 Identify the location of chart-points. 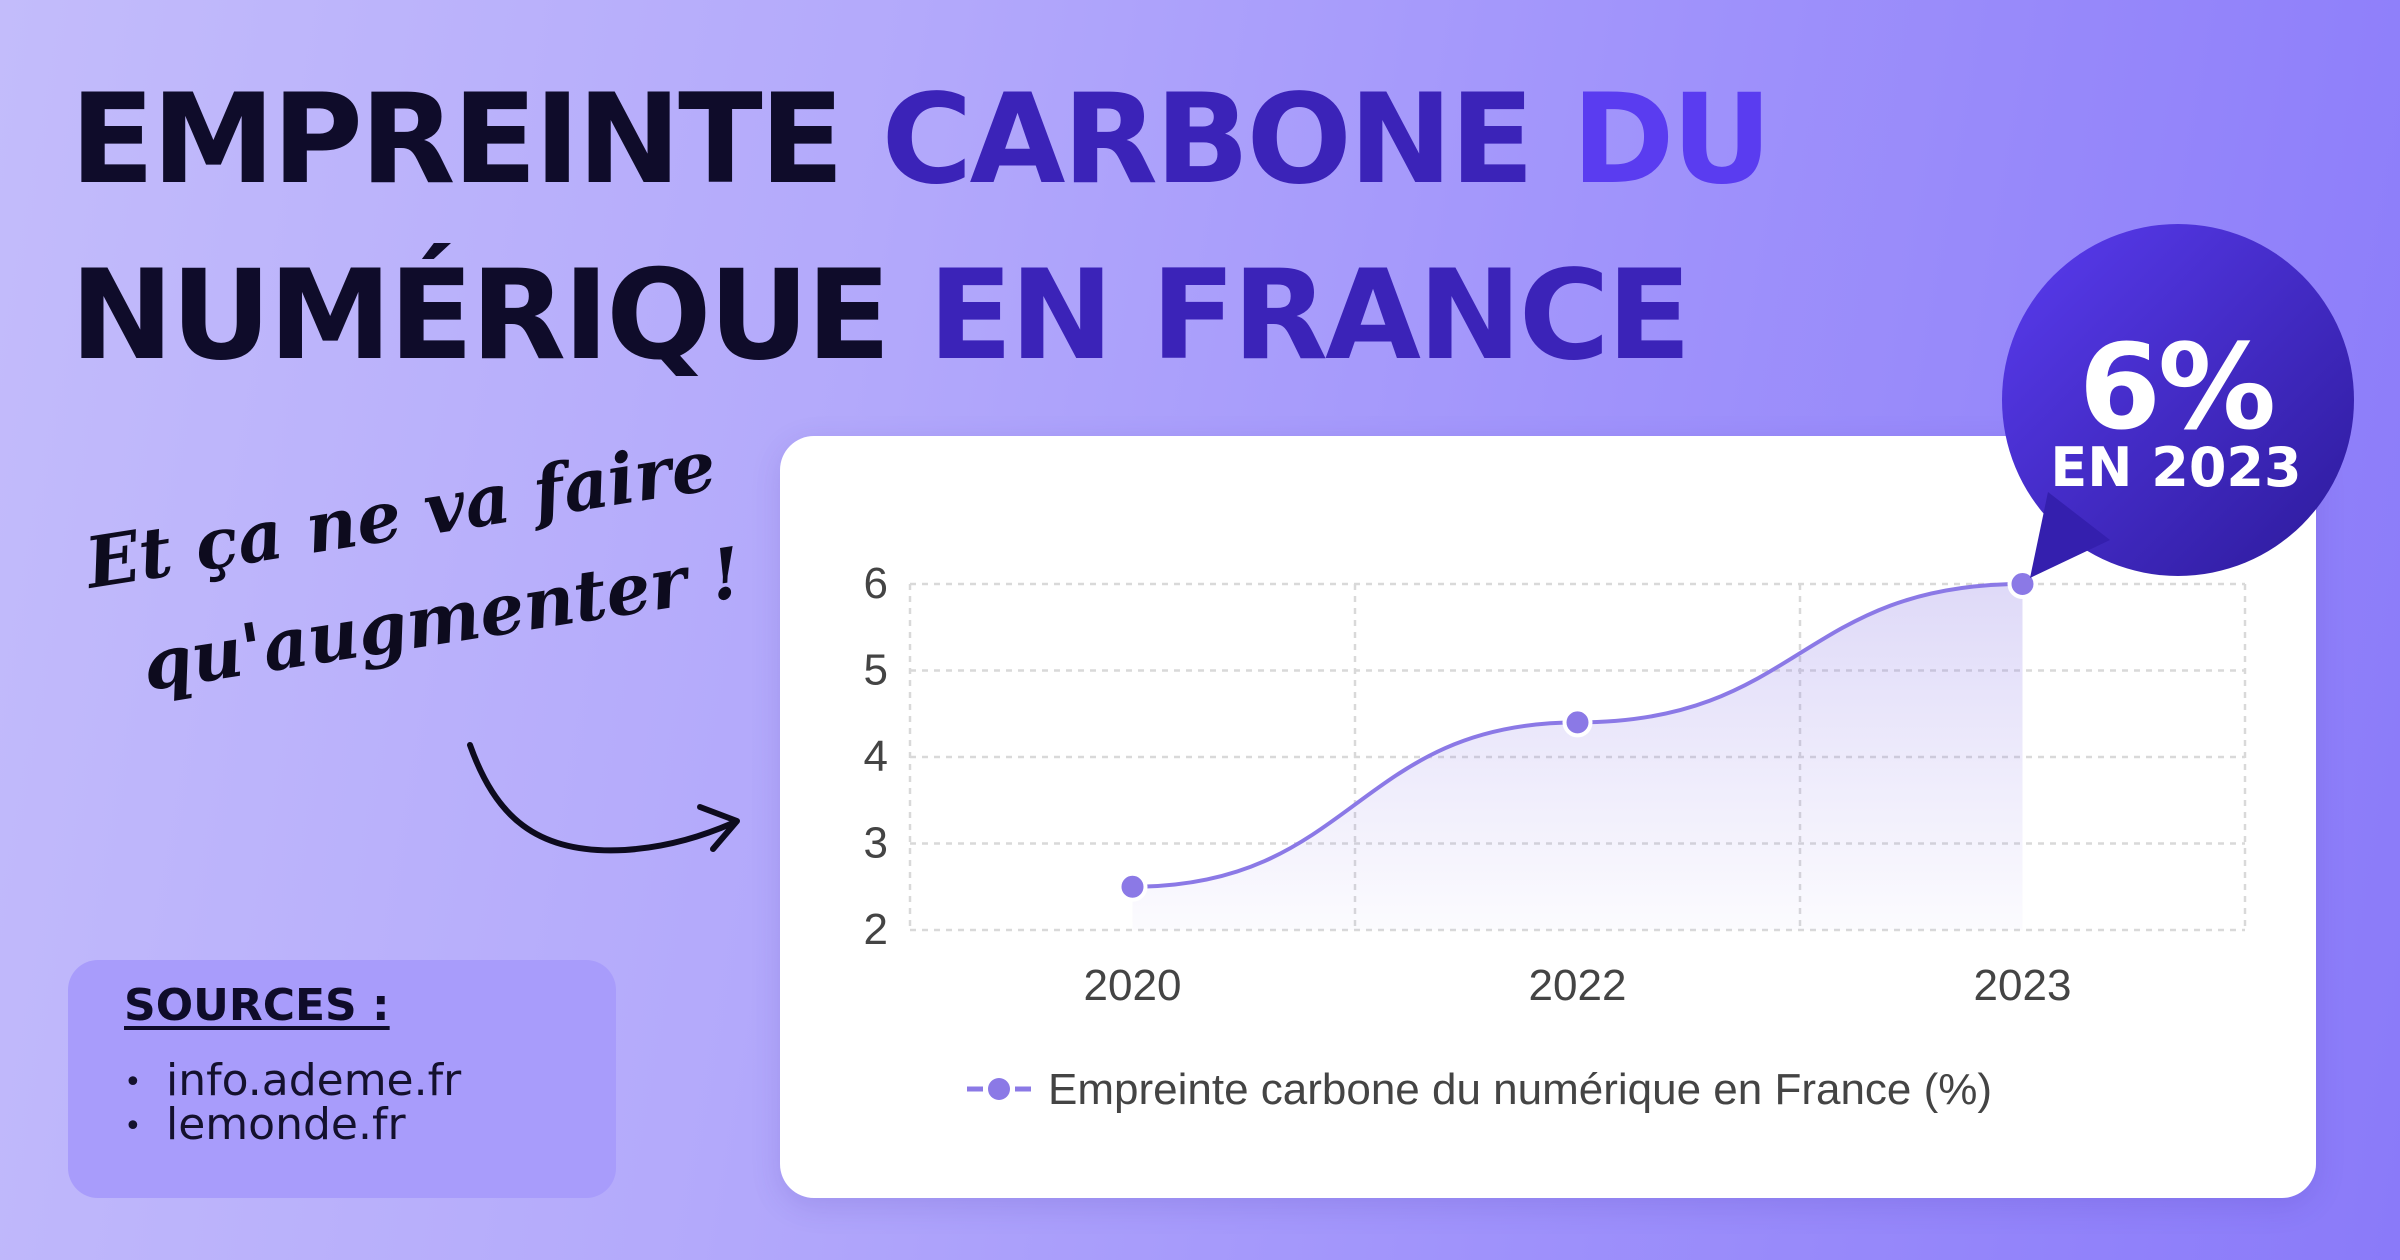
(1577, 735).